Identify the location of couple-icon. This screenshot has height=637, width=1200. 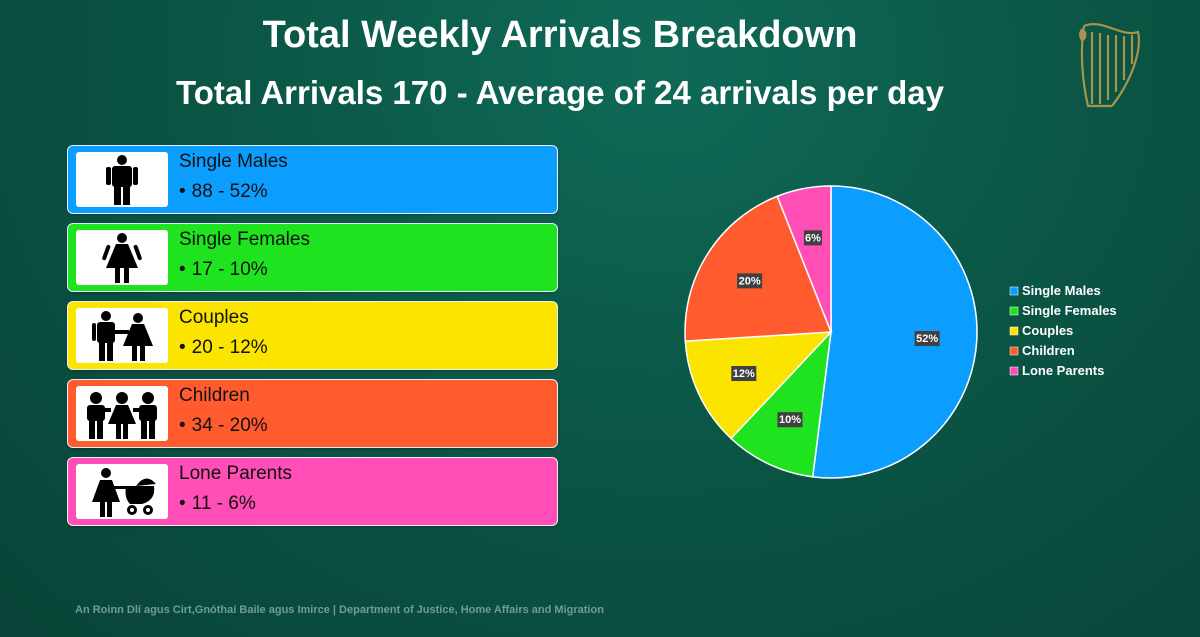
(122, 336).